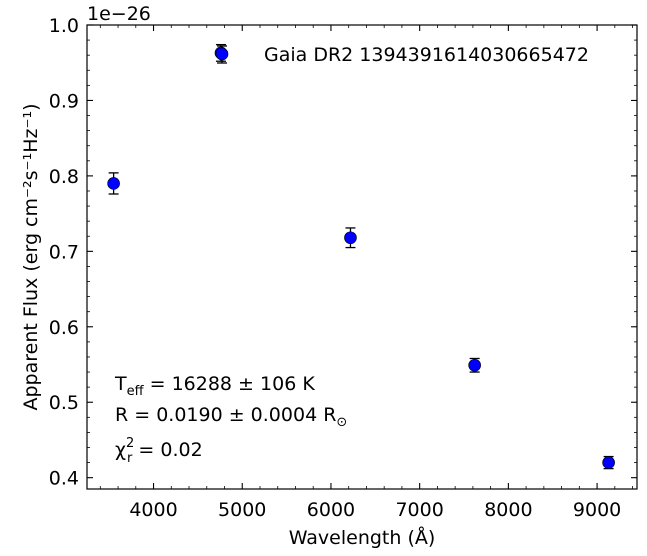 The image size is (647, 556). What do you see at coordinates (64, 26) in the screenshot?
I see `y-tick-label: 1.0` at bounding box center [64, 26].